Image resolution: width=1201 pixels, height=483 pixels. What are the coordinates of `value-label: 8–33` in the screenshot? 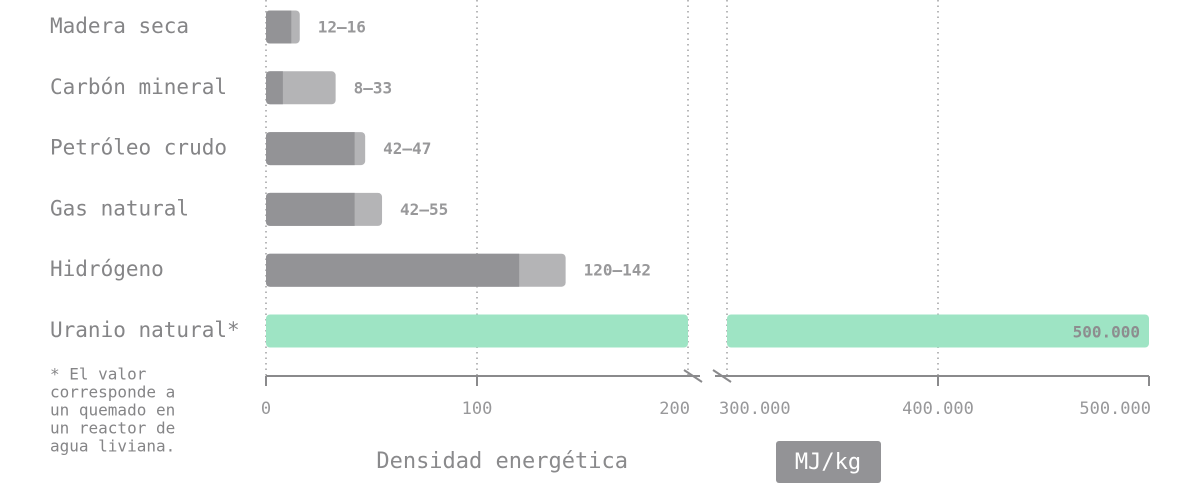 It's located at (373, 87).